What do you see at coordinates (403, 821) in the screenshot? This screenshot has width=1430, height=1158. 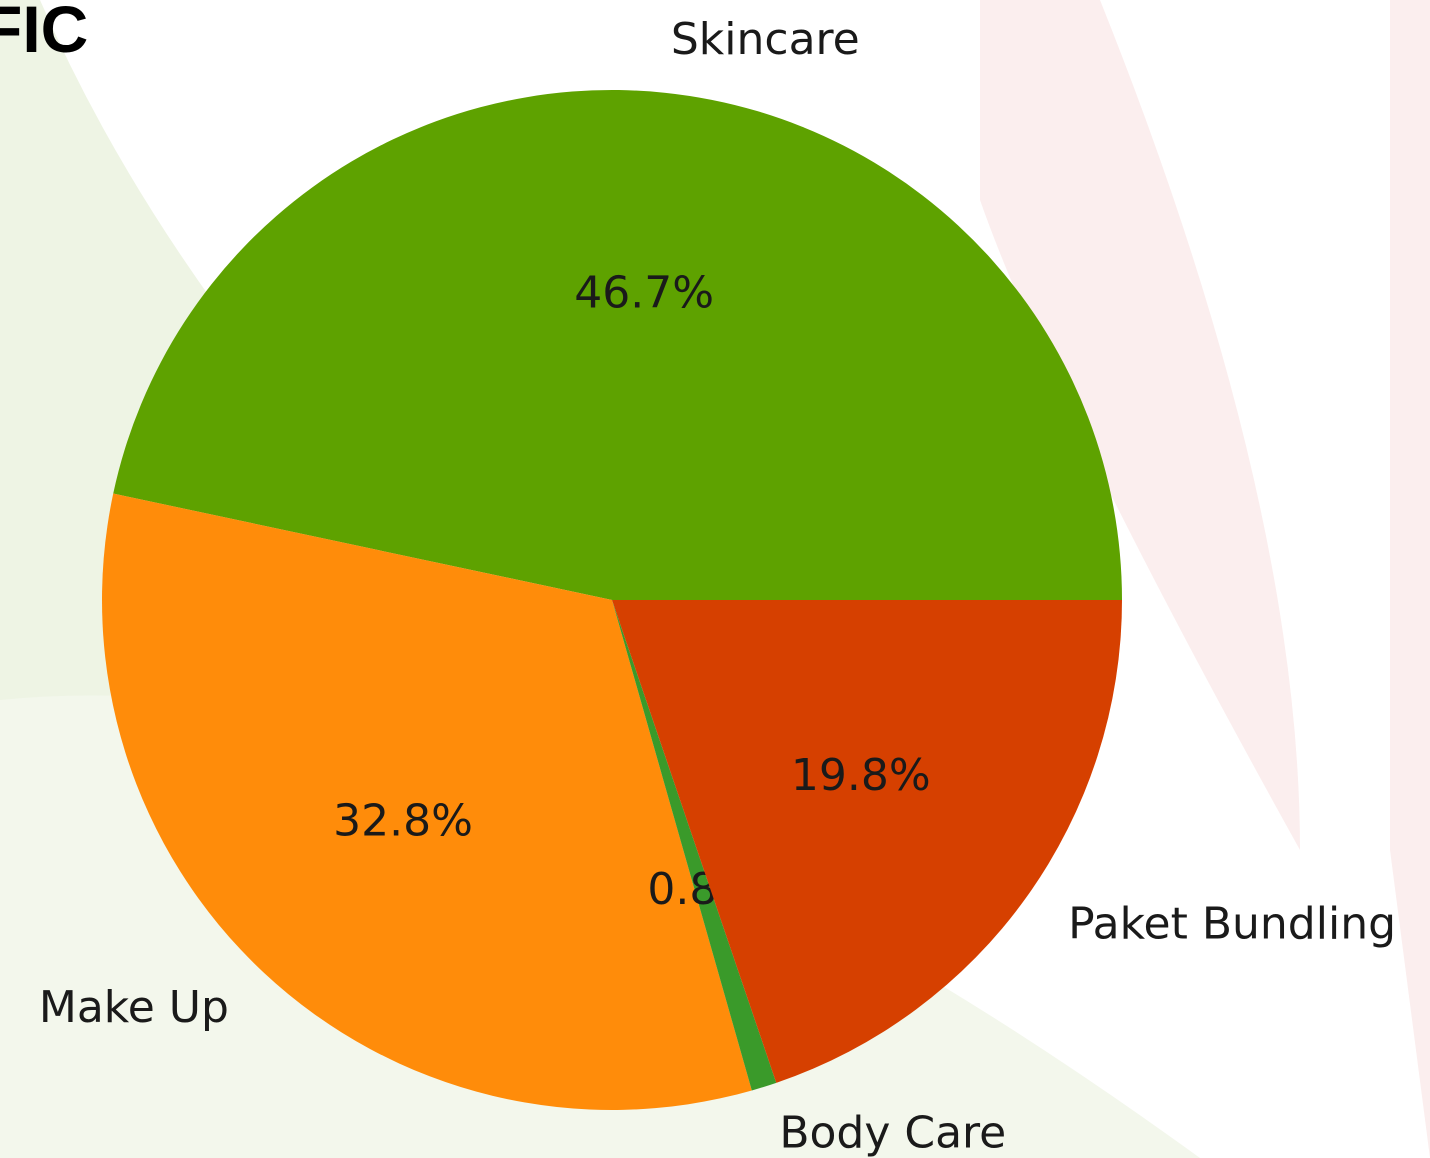 I see `percent-label: 32.8%` at bounding box center [403, 821].